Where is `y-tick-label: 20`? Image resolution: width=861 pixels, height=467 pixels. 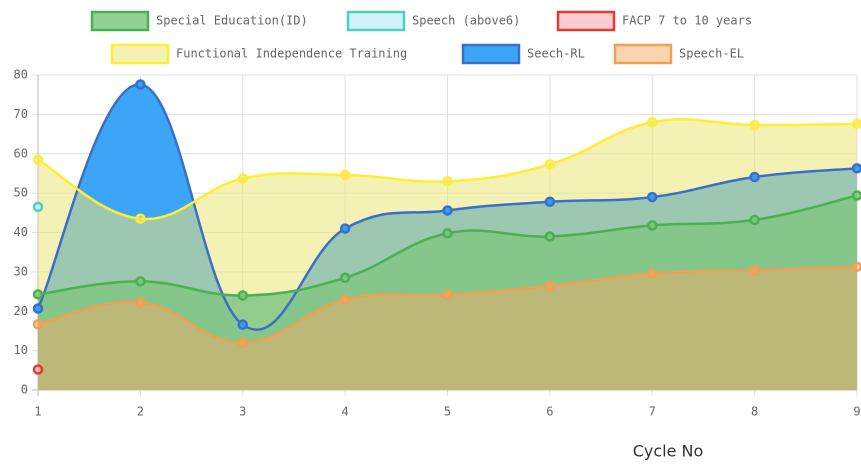 y-tick-label: 20 is located at coordinates (21, 311).